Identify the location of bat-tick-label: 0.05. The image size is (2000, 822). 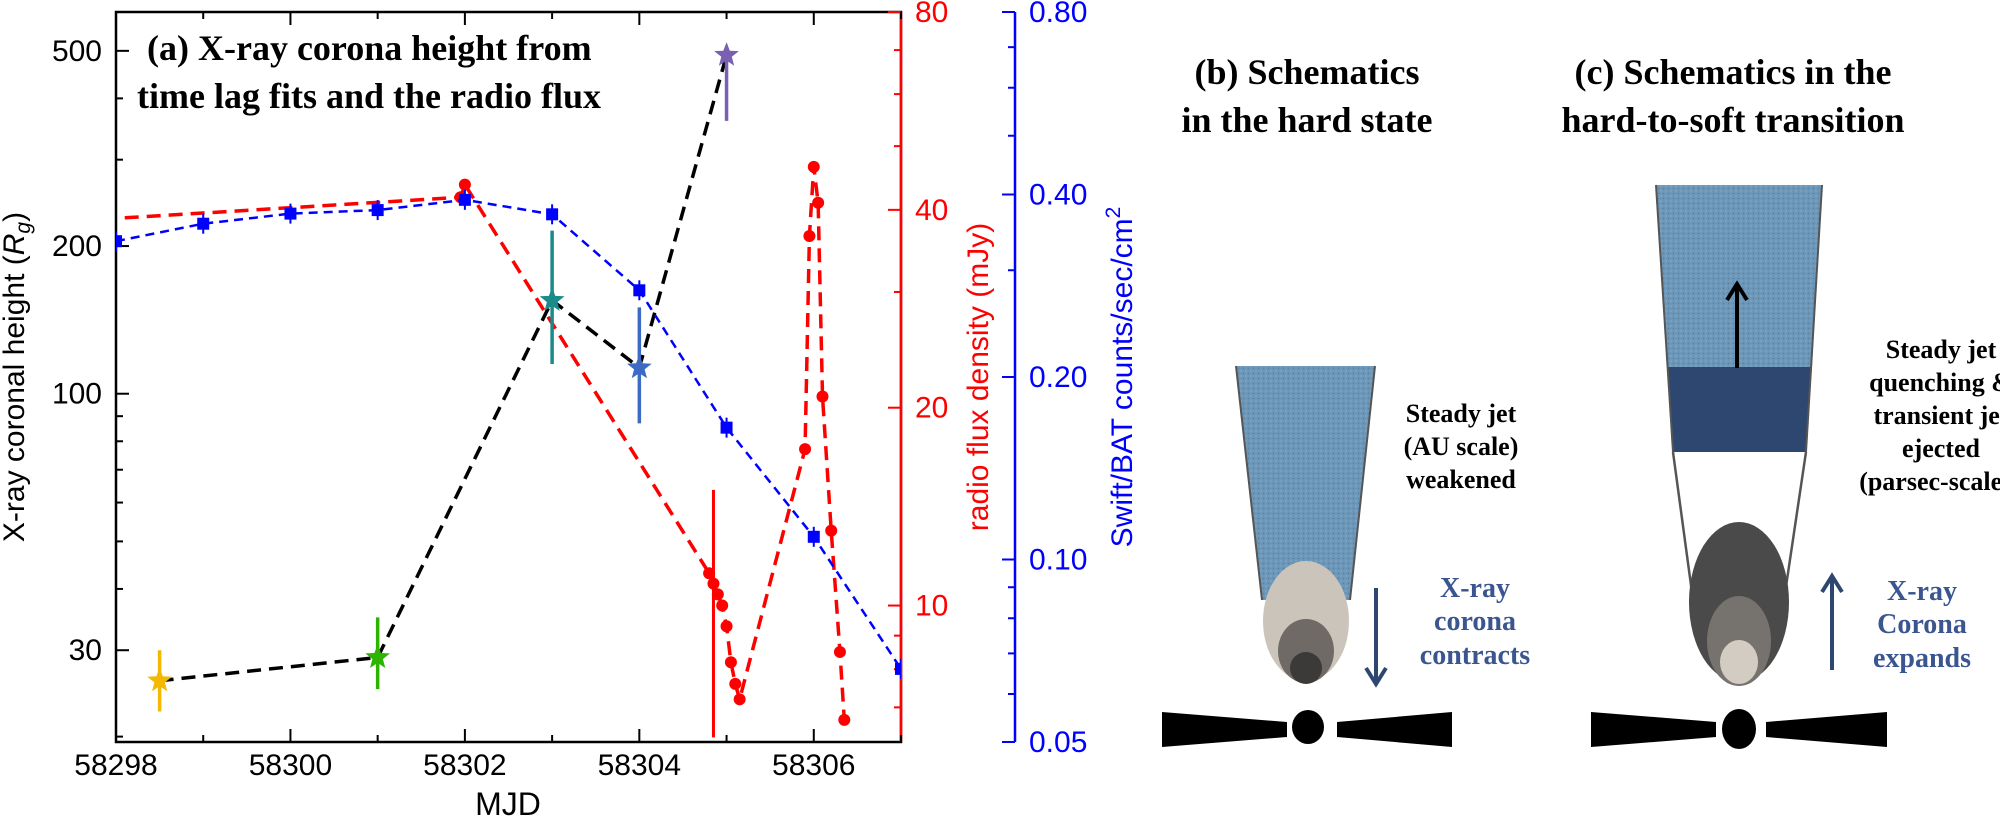
(1058, 742).